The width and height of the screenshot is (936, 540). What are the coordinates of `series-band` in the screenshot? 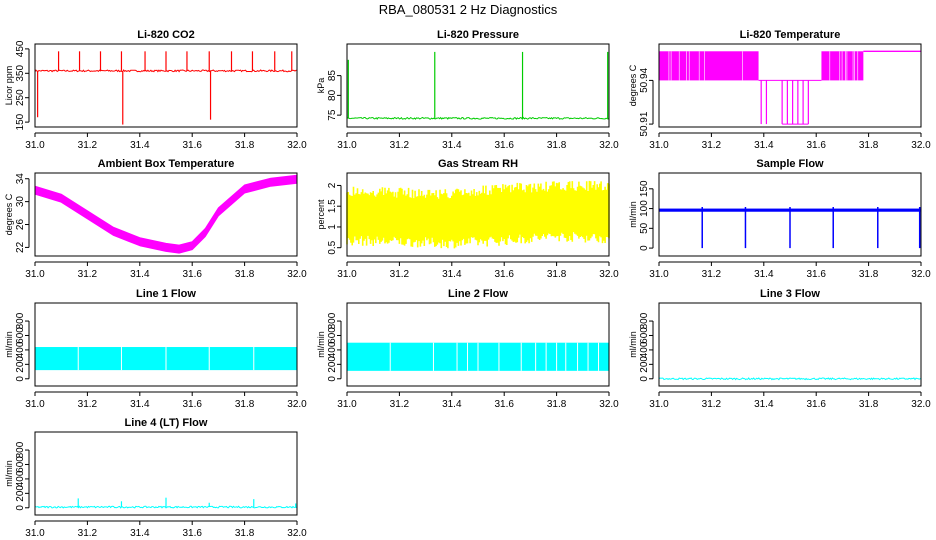 It's located at (166, 214).